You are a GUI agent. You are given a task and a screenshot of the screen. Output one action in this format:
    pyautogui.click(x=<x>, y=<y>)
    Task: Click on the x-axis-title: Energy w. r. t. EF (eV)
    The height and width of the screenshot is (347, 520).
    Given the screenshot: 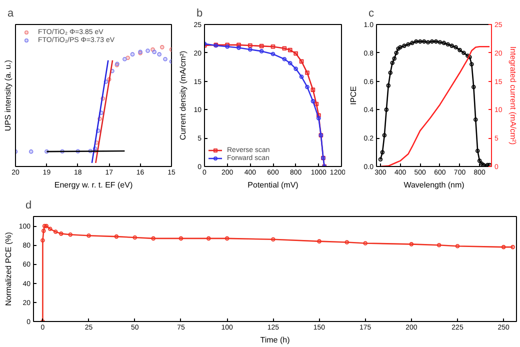 What is the action you would take?
    pyautogui.click(x=93, y=185)
    